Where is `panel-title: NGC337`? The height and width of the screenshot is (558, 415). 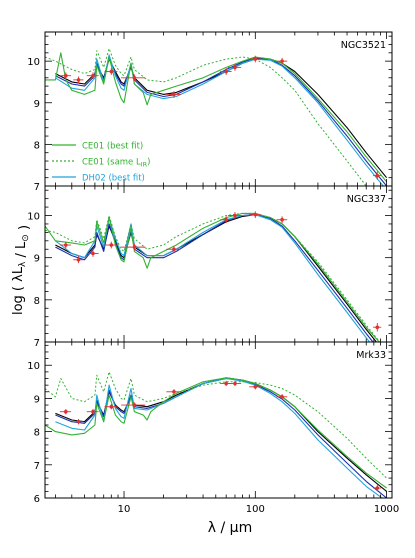 panel-title: NGC337 is located at coordinates (366, 199).